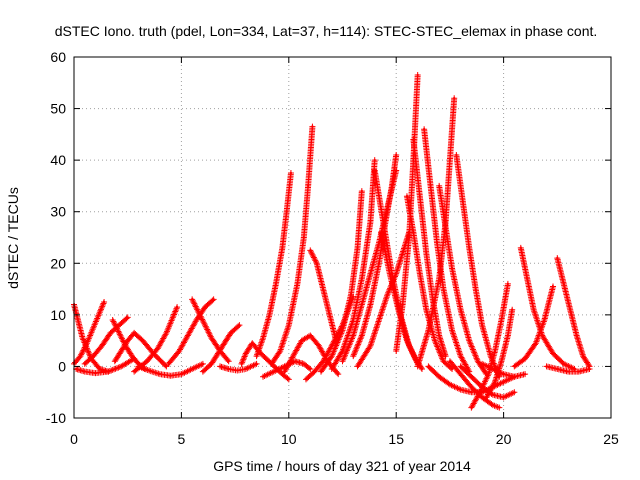 The width and height of the screenshot is (640, 480). Describe the element at coordinates (58, 212) in the screenshot. I see `y-tick-label: 30` at that location.